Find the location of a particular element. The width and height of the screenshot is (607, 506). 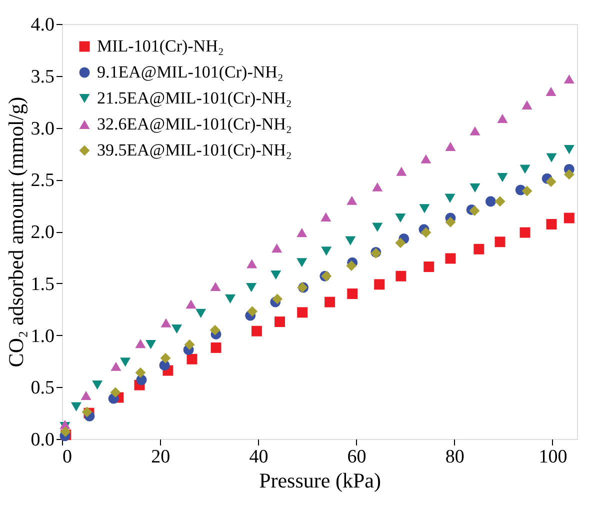

y-tick-label: 2.0 is located at coordinates (42, 232).